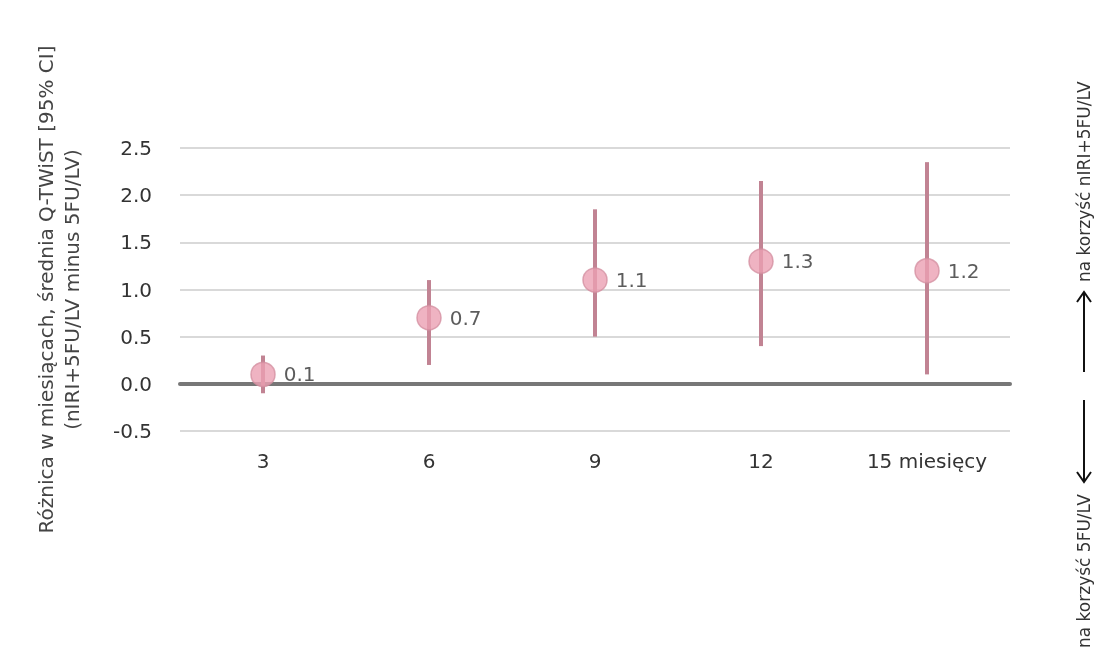 Image resolution: width=1104 pixels, height=667 pixels. Describe the element at coordinates (963, 270) in the screenshot. I see `data-label: 1.2` at that location.